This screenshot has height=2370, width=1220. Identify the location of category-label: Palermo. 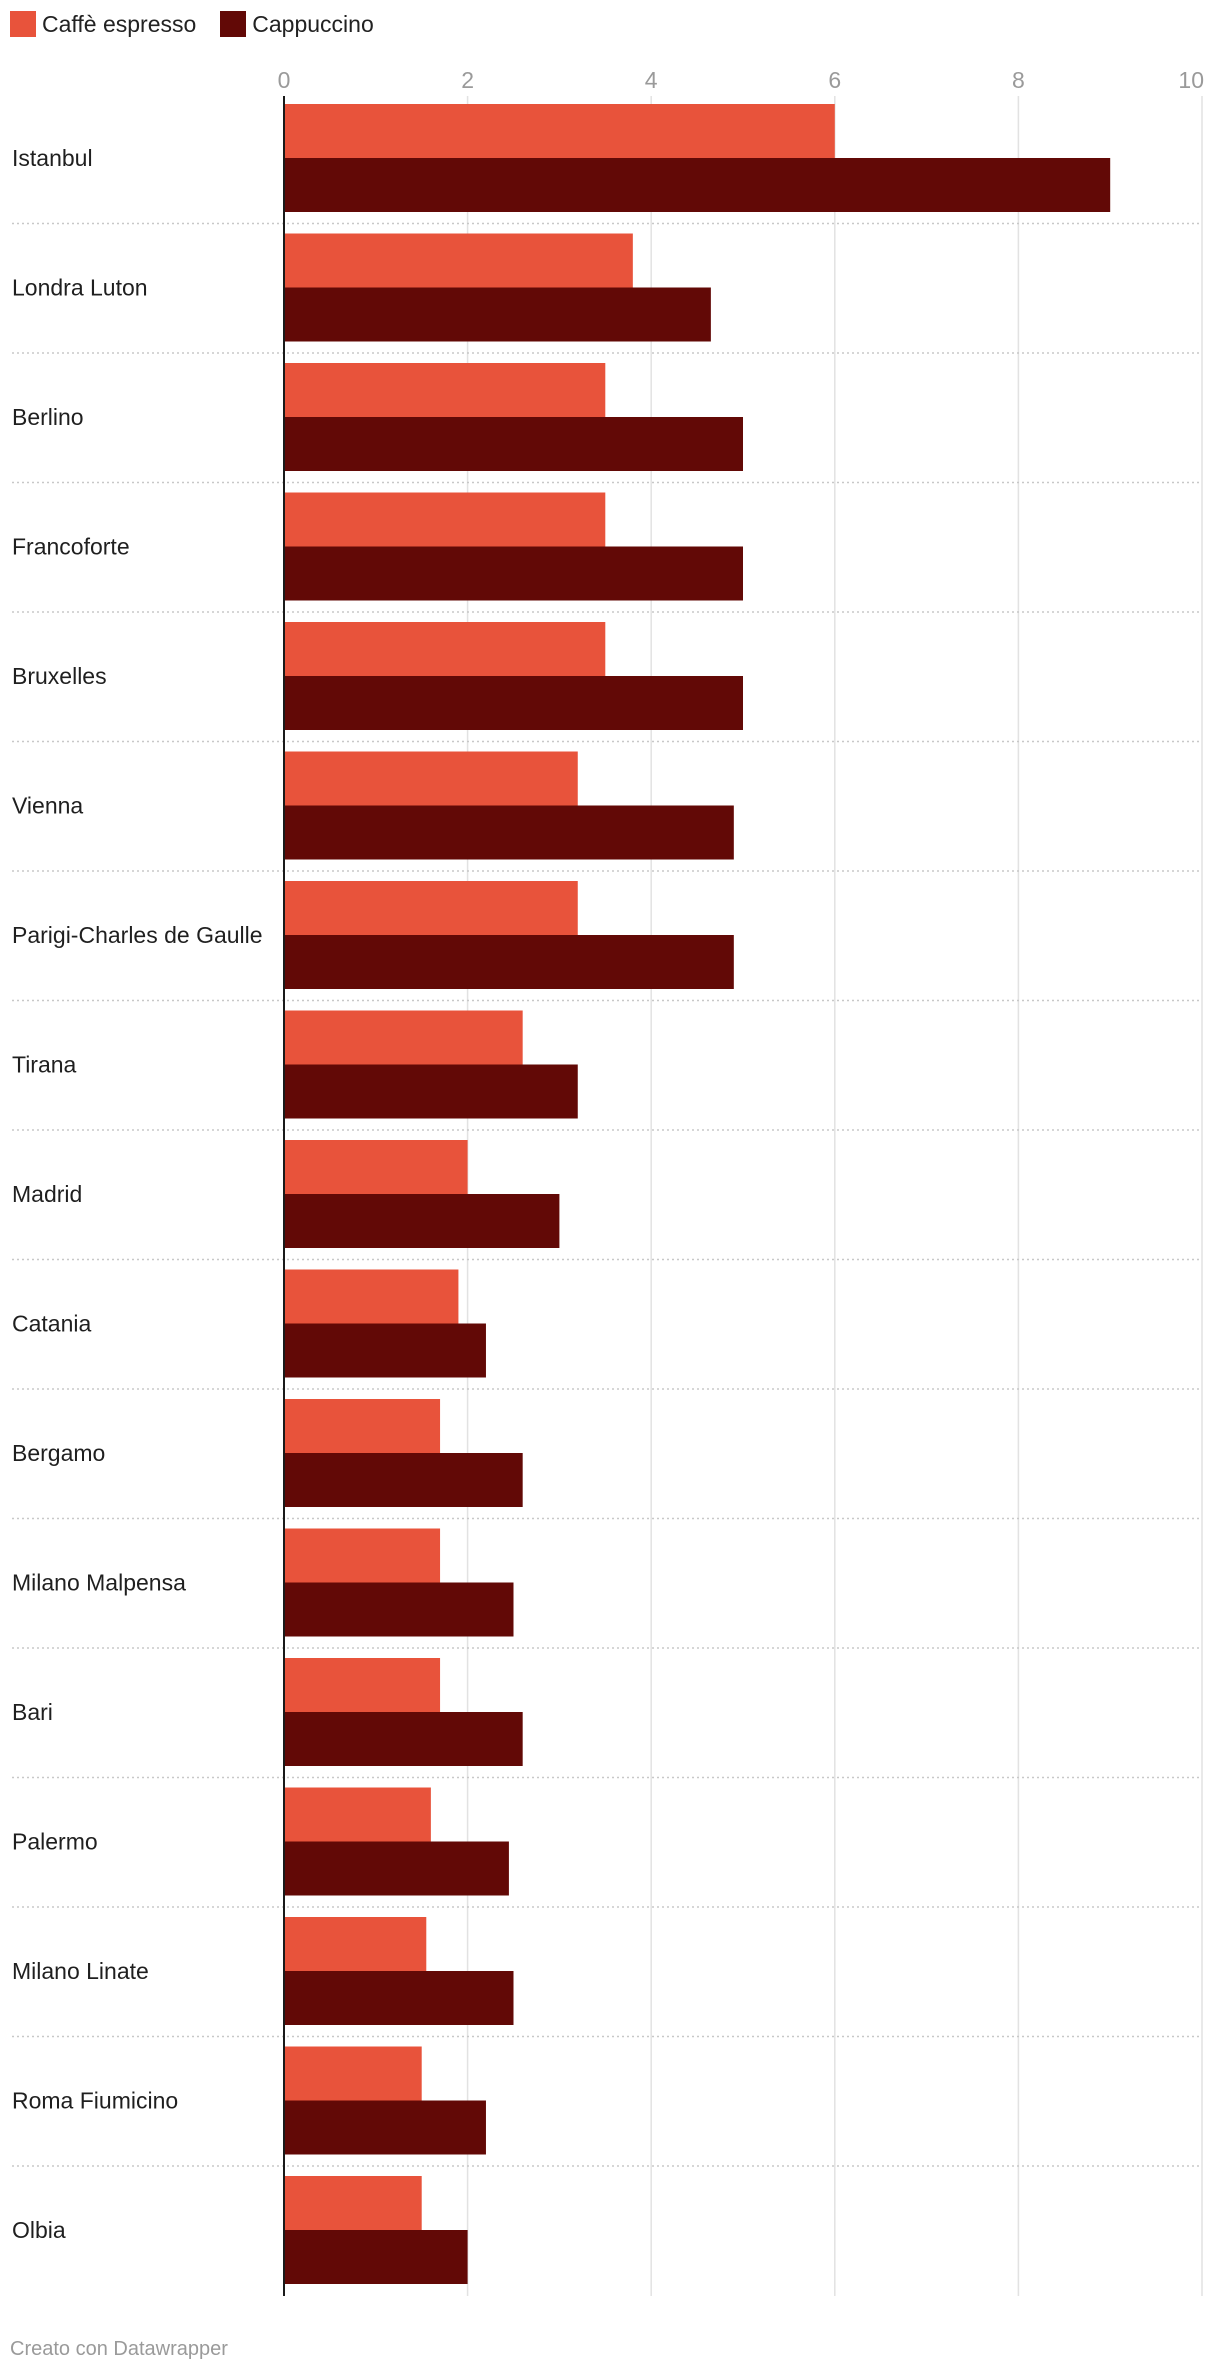
(55, 1842).